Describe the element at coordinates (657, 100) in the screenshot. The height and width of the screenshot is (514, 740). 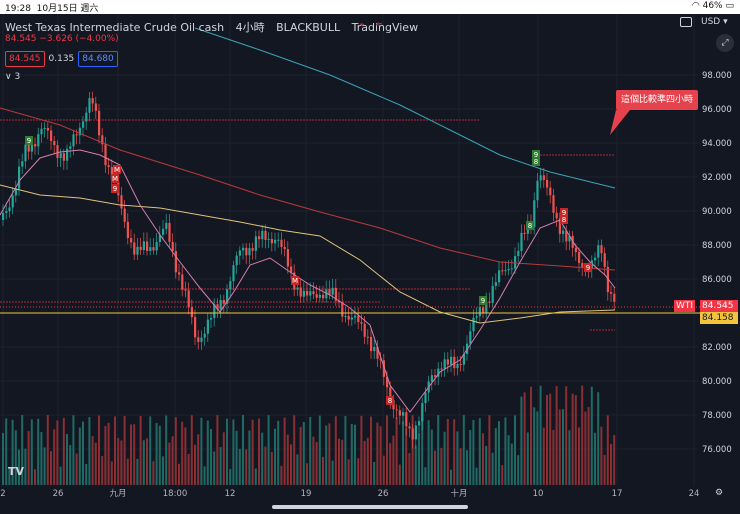
I see `annotation-callout: 這個比較準四小時` at that location.